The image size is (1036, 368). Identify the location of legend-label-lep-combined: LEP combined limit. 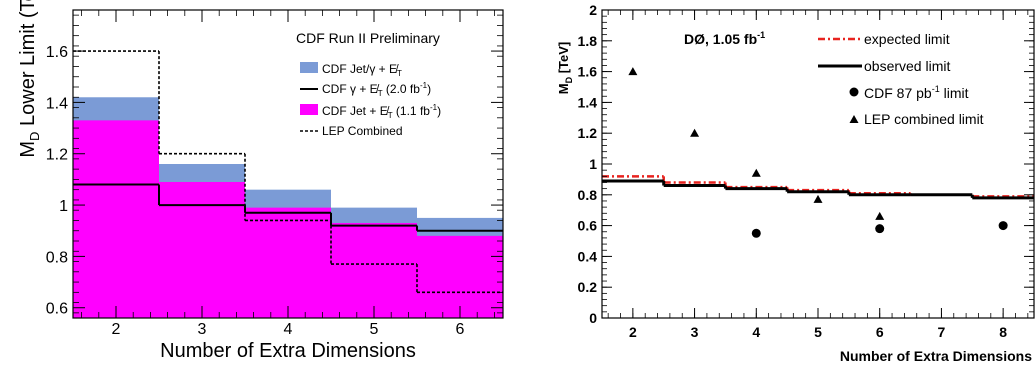
(924, 119).